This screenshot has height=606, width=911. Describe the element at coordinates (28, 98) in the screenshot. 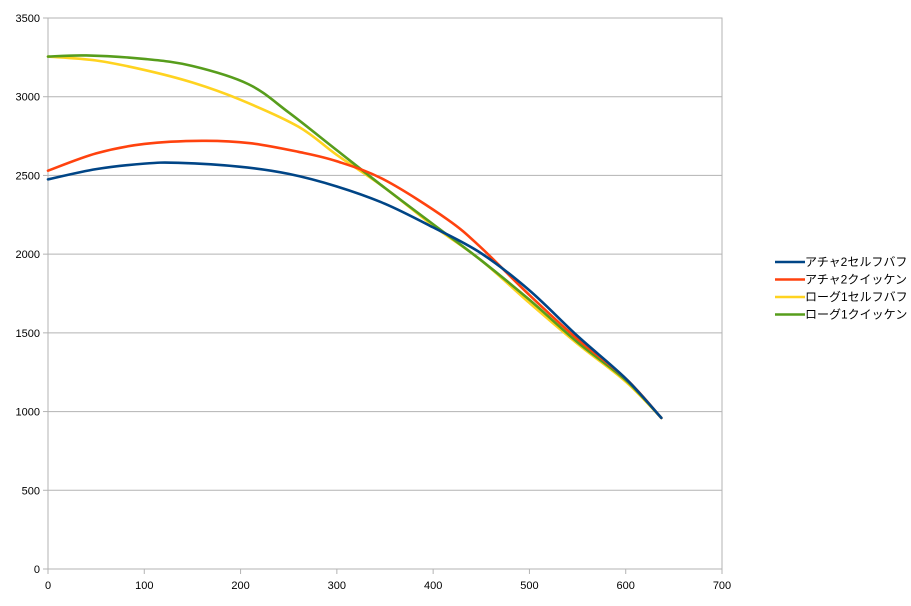

I see `y-tick-label: 3000` at that location.